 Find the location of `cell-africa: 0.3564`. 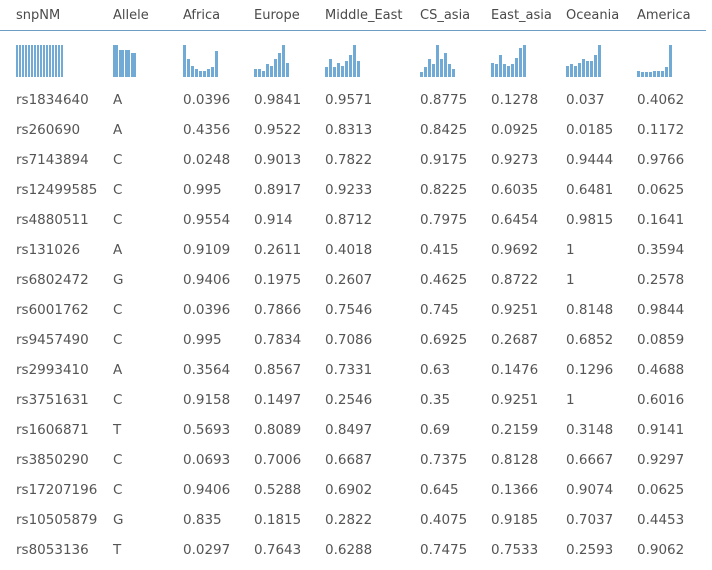

cell-africa: 0.3564 is located at coordinates (207, 370).